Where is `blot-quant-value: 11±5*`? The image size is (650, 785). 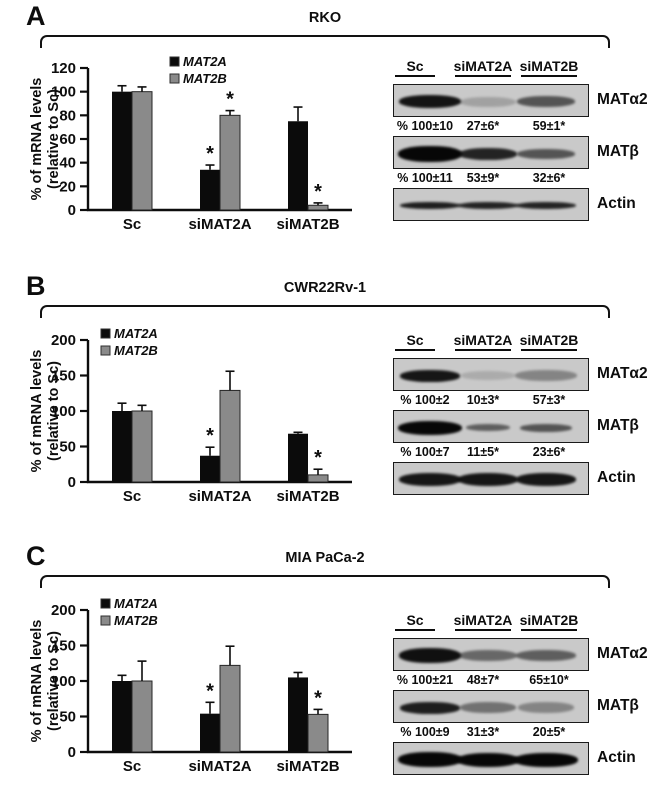
blot-quant-value: 11±5* is located at coordinates (483, 452).